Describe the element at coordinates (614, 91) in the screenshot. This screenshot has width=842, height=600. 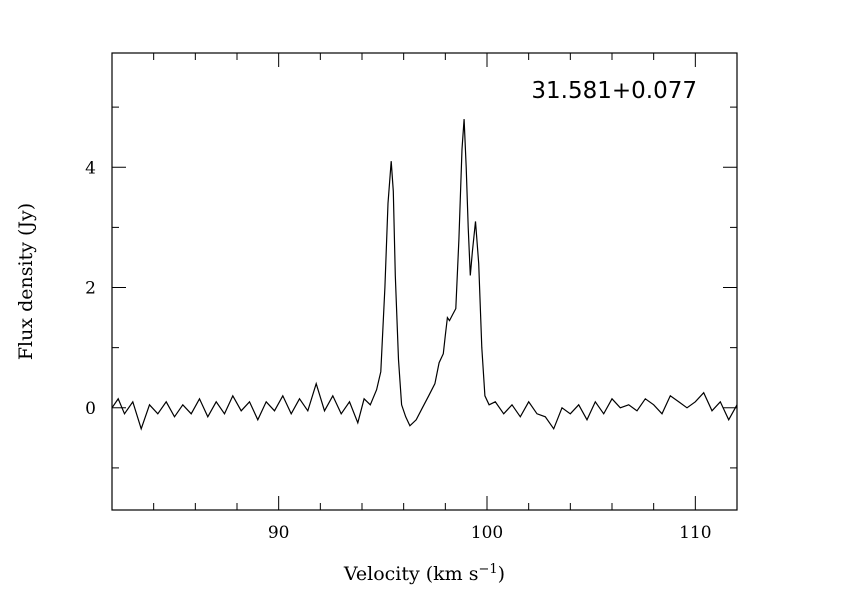
I see `source-label: 31.581+0.077` at that location.